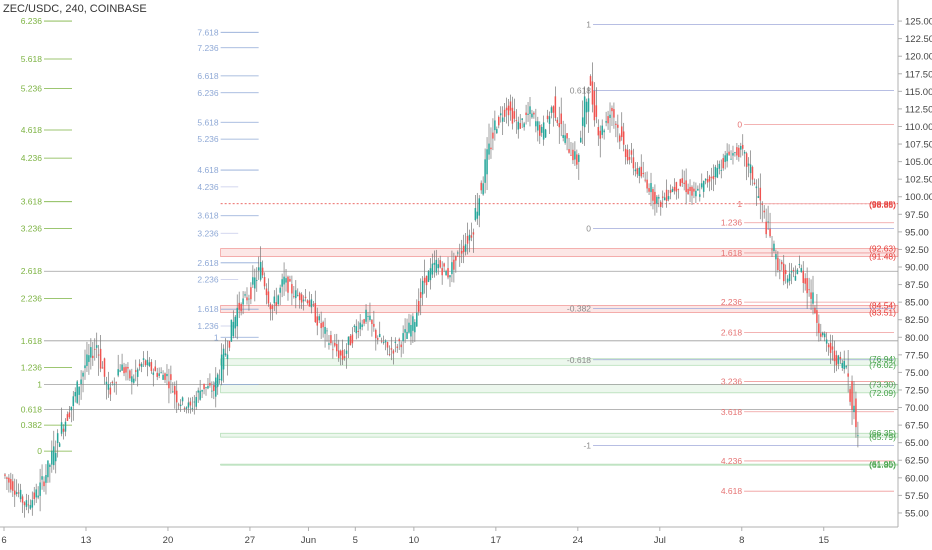 The height and width of the screenshot is (550, 932). What do you see at coordinates (882, 204) in the screenshot?
I see `price-level-label: (98.88)` at bounding box center [882, 204].